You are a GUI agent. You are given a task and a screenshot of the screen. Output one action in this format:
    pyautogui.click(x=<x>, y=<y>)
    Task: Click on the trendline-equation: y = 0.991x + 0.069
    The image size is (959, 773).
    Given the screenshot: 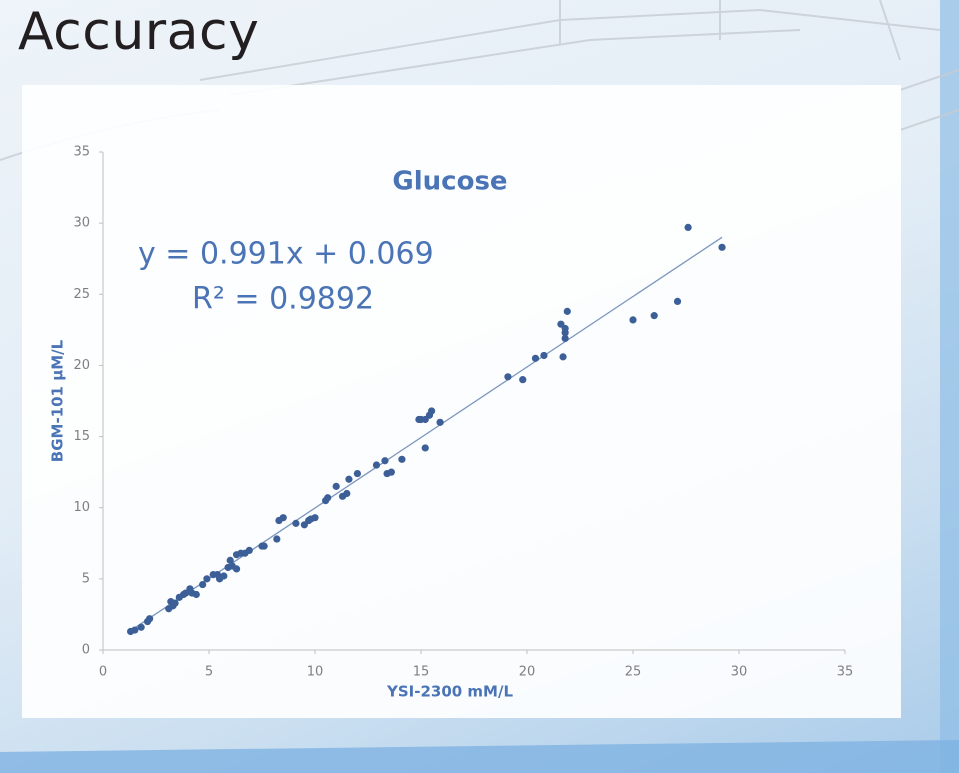 What is the action you would take?
    pyautogui.click(x=286, y=254)
    